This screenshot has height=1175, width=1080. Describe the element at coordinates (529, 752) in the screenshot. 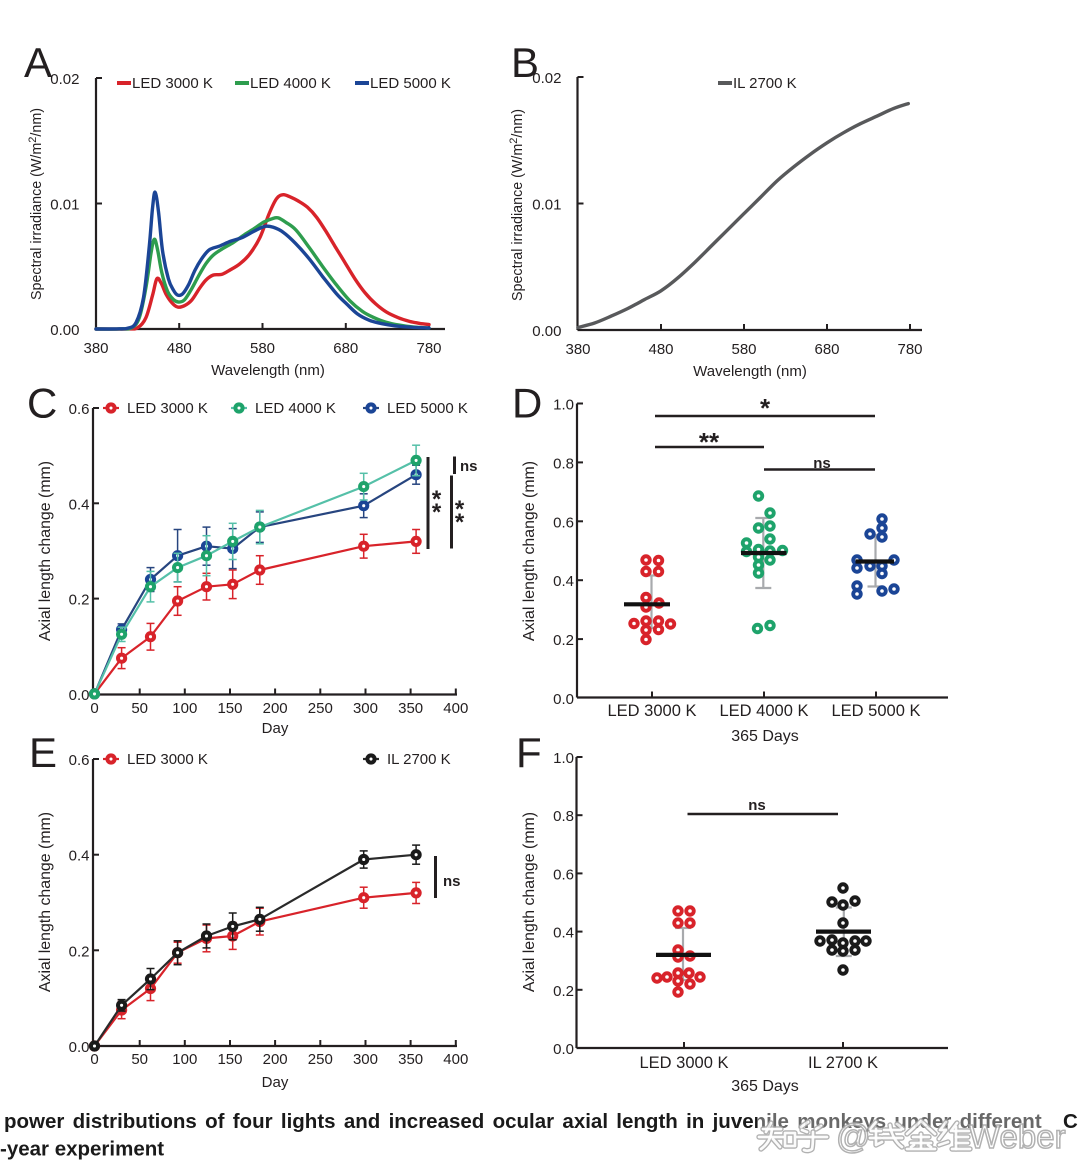

I see `svg-text: F` at that location.